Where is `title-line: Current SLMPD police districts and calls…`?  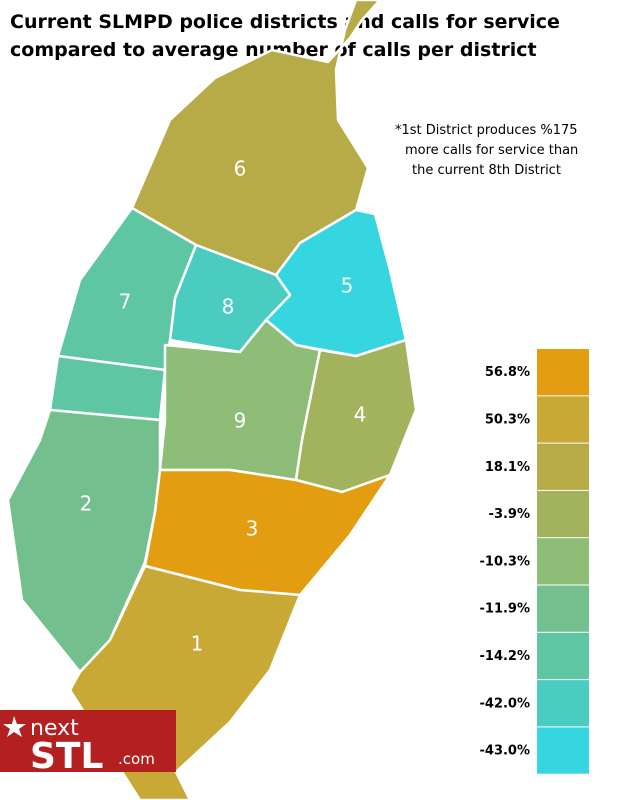 title-line: Current SLMPD police districts and calls… is located at coordinates (285, 22).